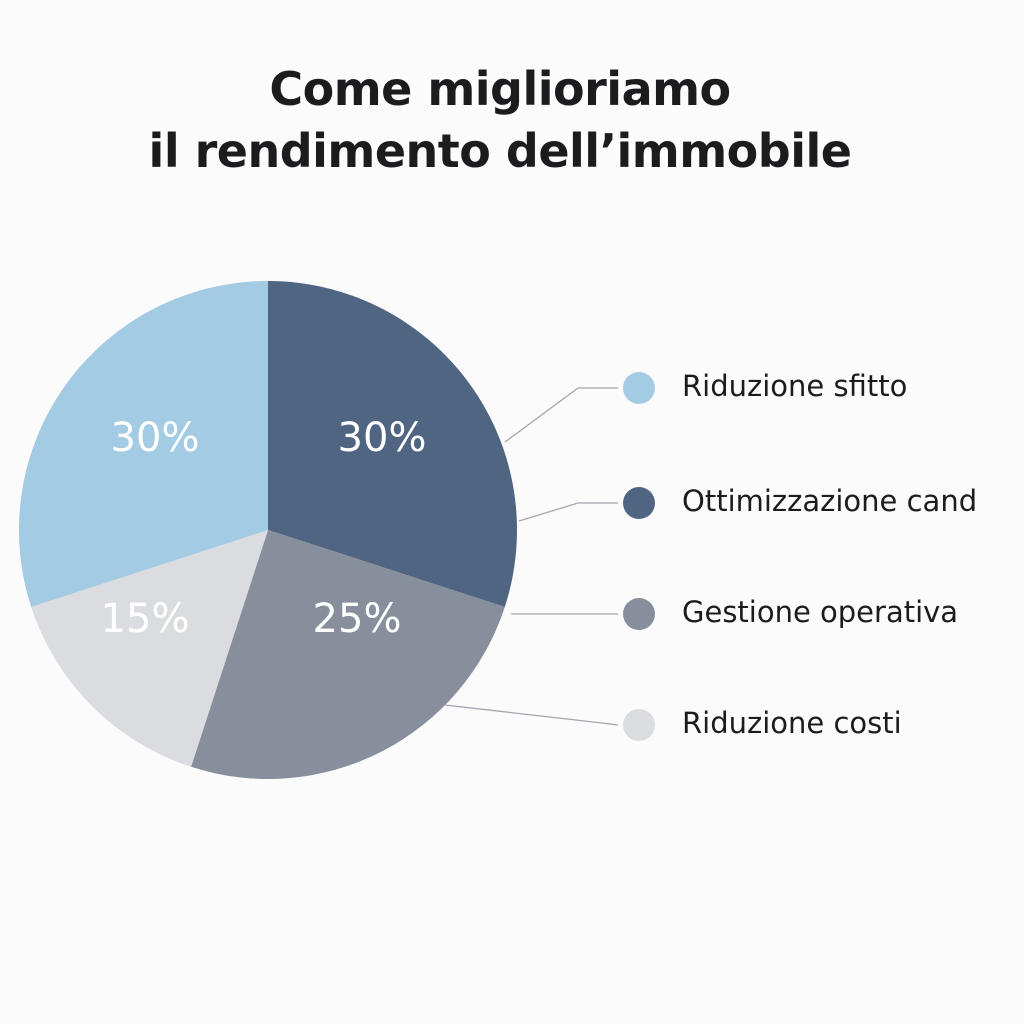 The image size is (1024, 1024). I want to click on slice-value-label: 25%, so click(357, 619).